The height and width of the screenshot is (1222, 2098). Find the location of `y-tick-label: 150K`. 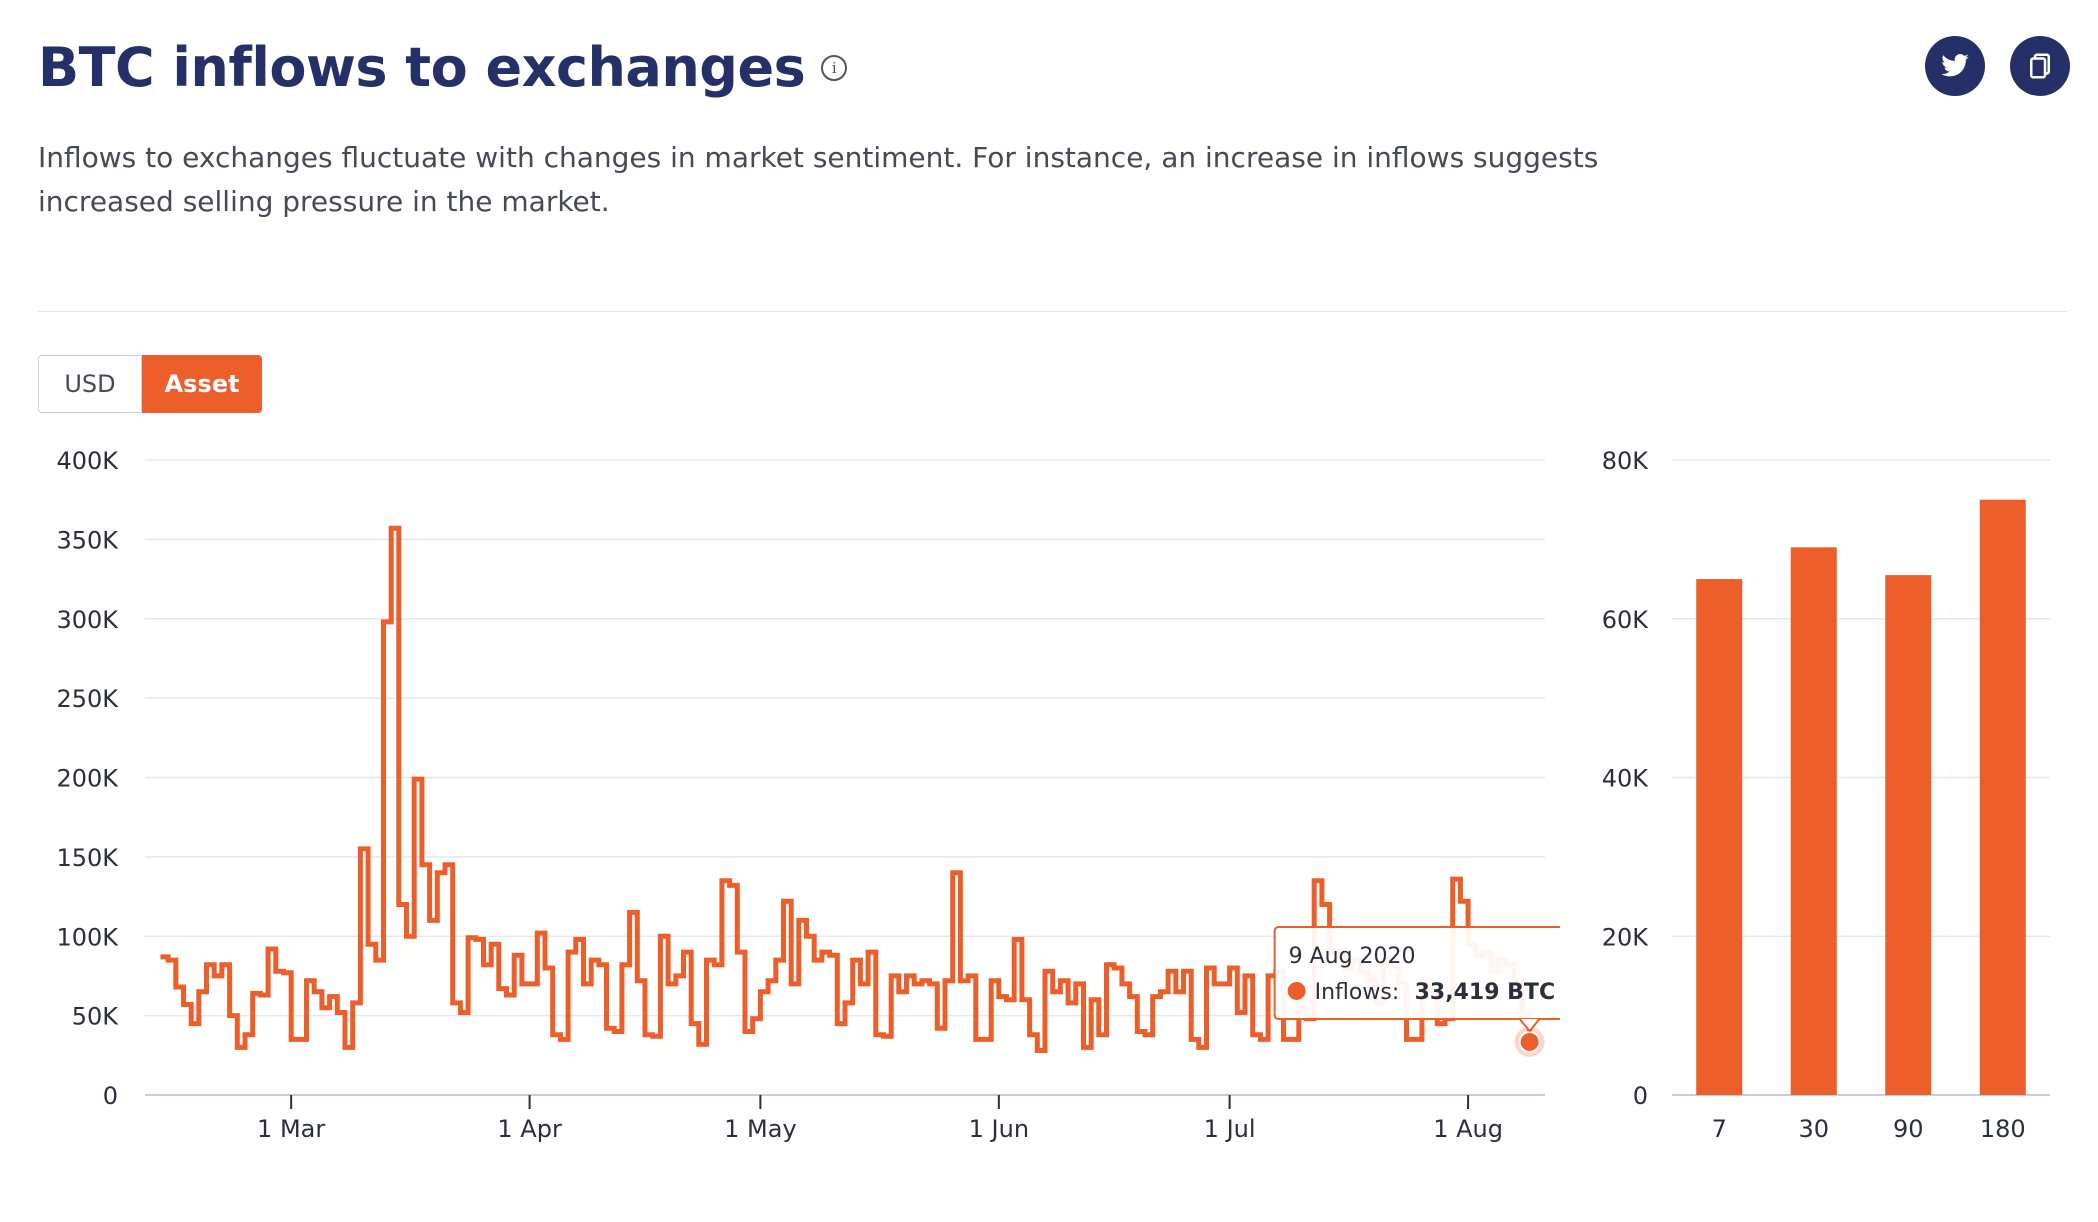

y-tick-label: 150K is located at coordinates (87, 858).